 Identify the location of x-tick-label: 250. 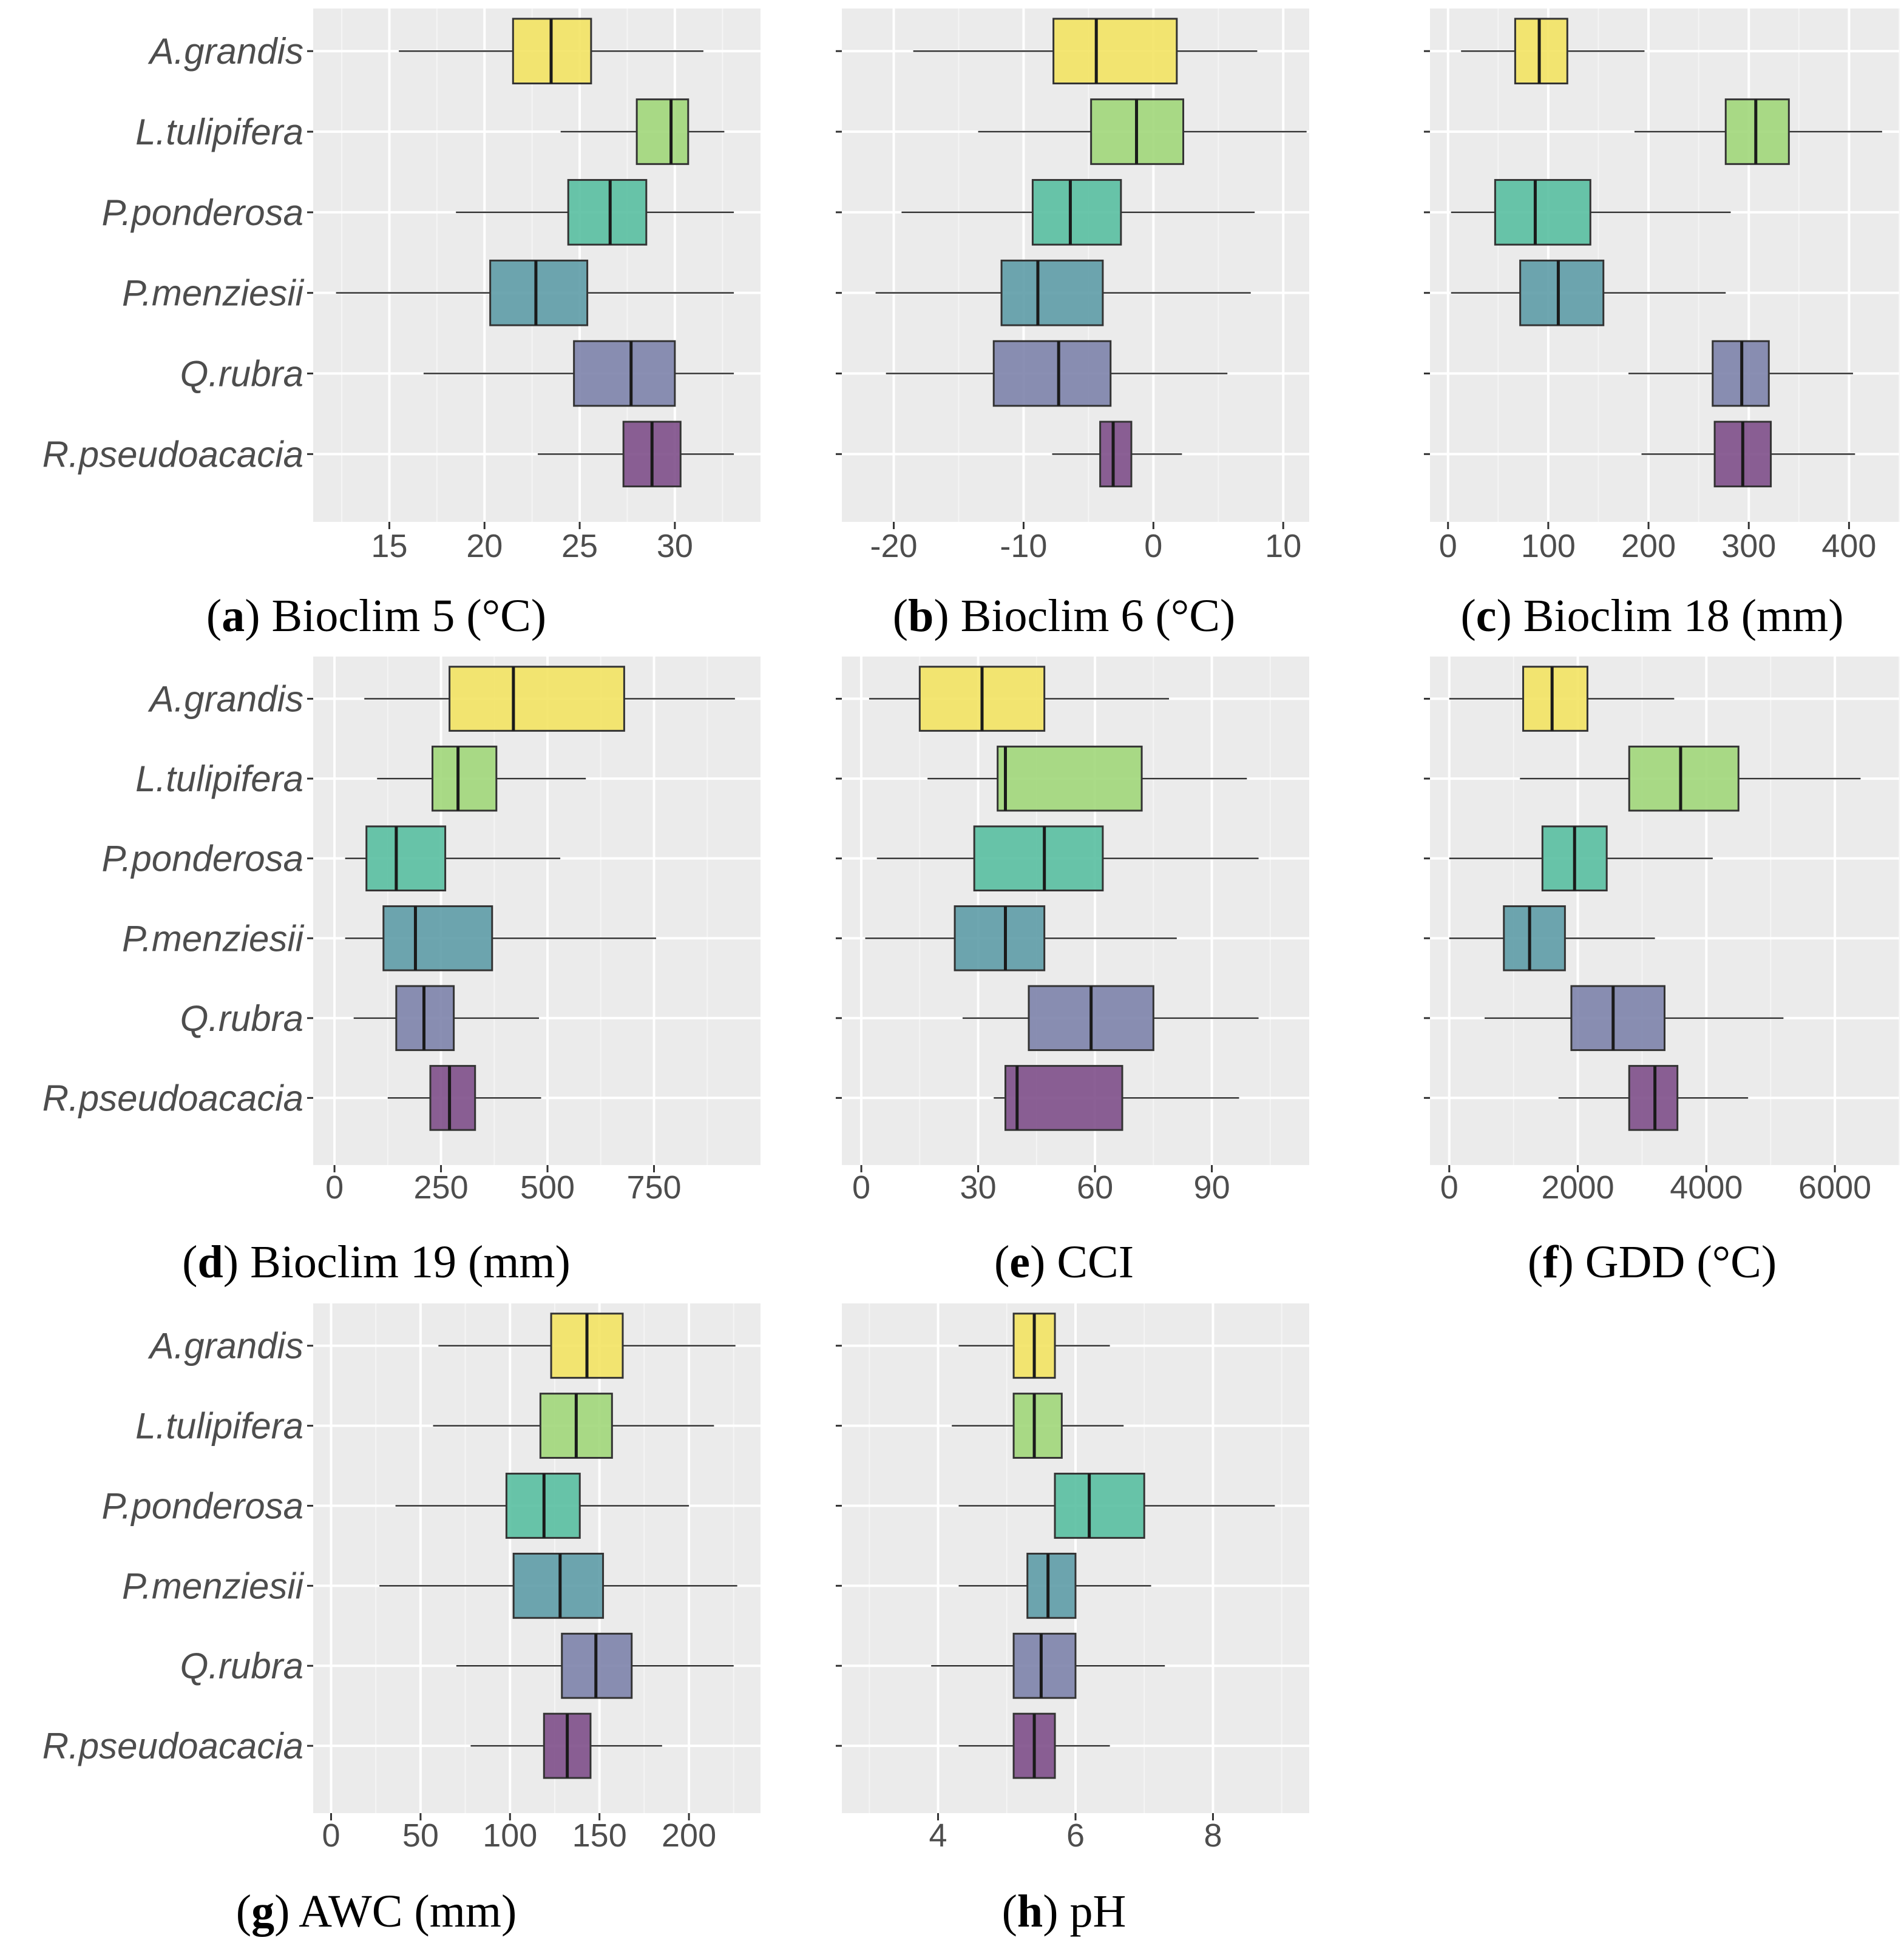
(441, 1187).